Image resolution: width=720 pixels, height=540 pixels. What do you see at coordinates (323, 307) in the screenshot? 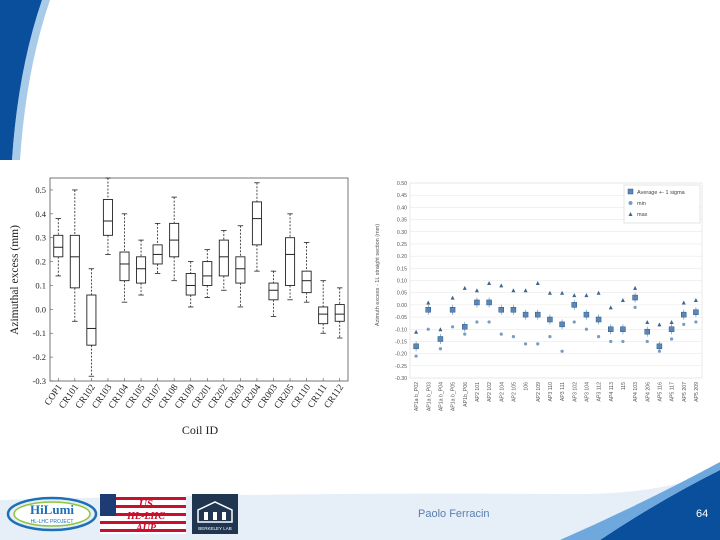
I see `box-cr111` at bounding box center [323, 307].